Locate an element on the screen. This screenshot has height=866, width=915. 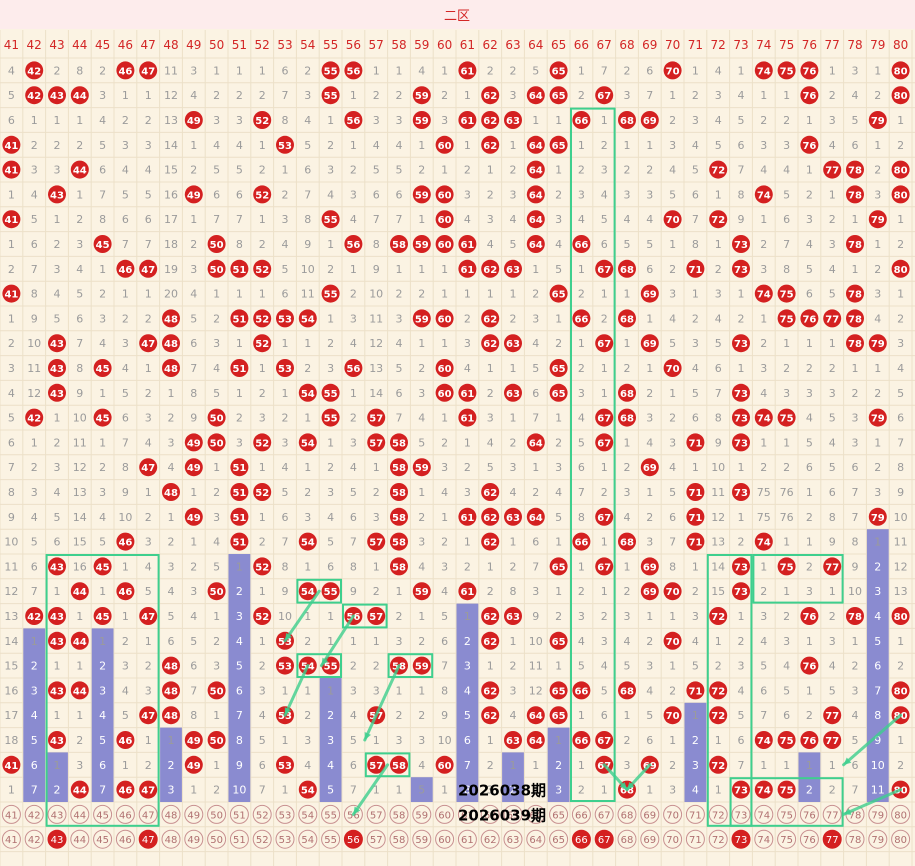
footer-number: 73 is located at coordinates (741, 840).